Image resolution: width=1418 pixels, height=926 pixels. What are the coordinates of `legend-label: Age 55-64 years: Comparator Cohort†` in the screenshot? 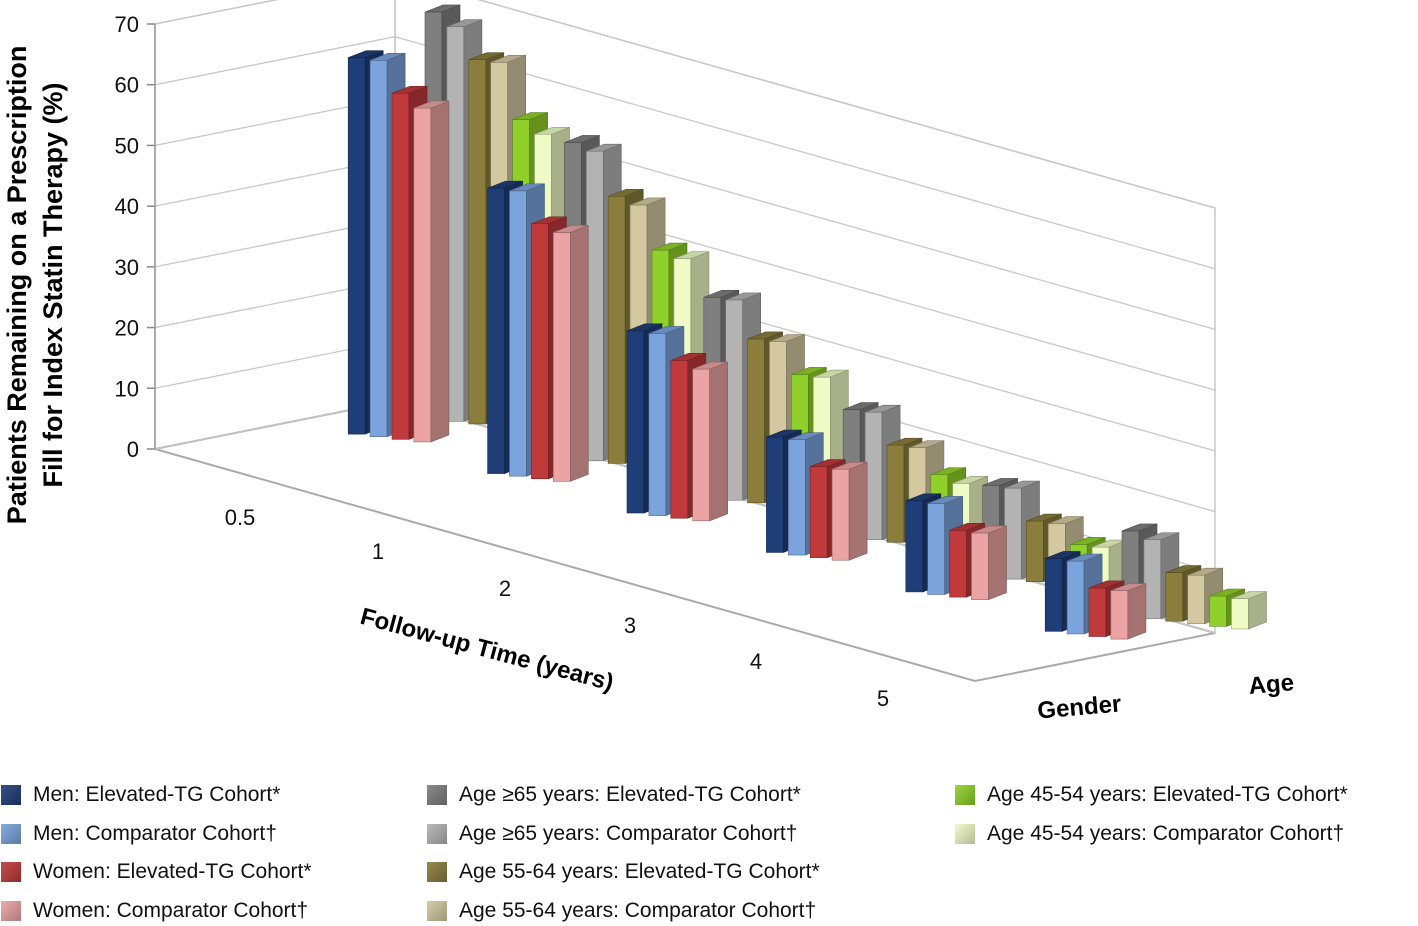 It's located at (638, 910).